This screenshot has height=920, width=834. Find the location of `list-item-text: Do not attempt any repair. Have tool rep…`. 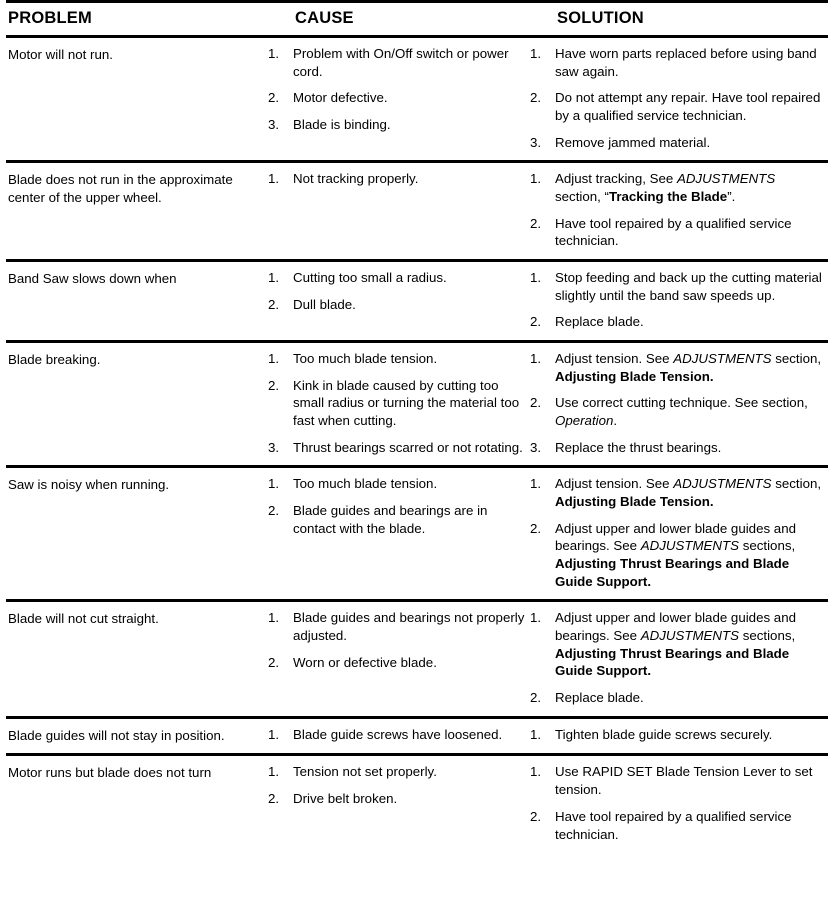

list-item-text: Do not attempt any repair. Have tool rep… is located at coordinates (688, 107).